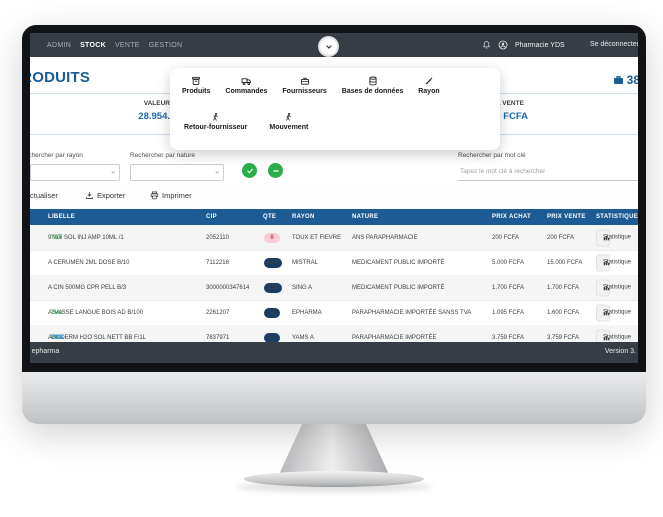 The height and width of the screenshot is (517, 663). What do you see at coordinates (62, 217) in the screenshot?
I see `col-libelle: LIBELLE` at bounding box center [62, 217].